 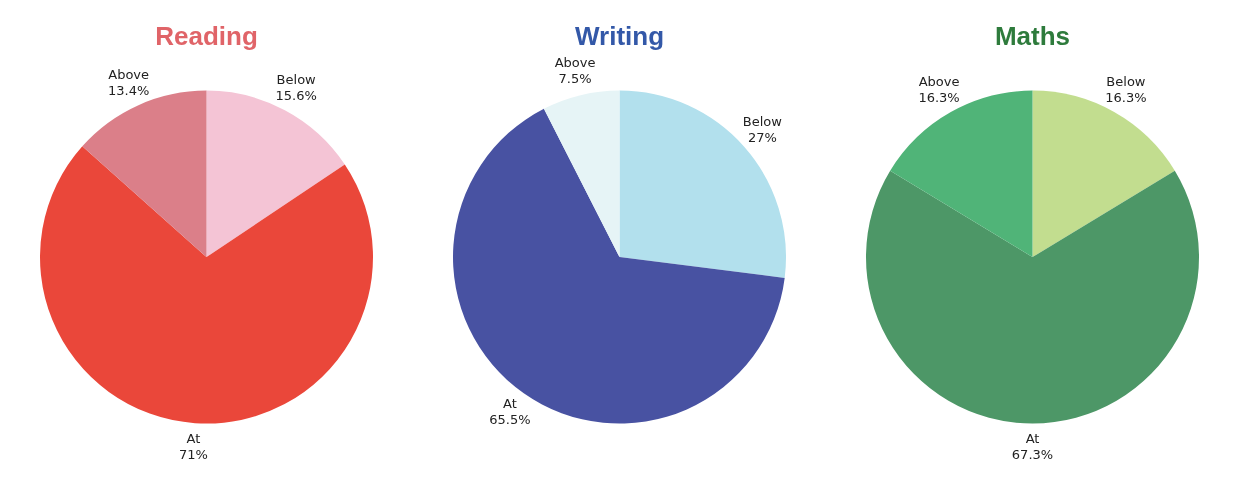 I want to click on data-label: 65.5%, so click(x=510, y=420).